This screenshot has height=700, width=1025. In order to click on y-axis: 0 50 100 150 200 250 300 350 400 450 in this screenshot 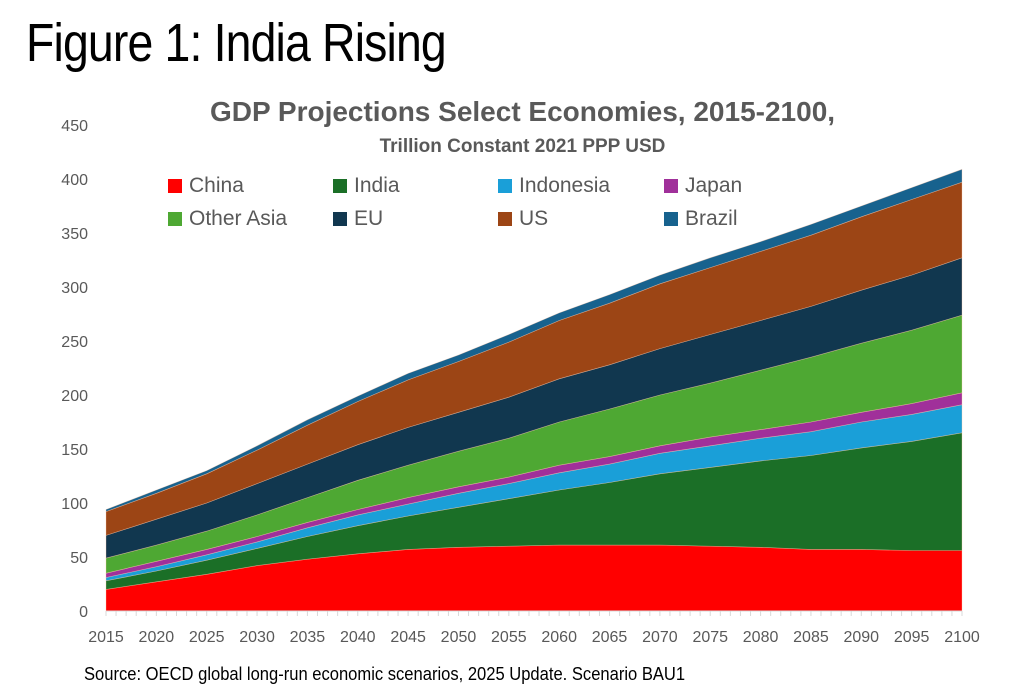, I will do `click(74, 369)`.